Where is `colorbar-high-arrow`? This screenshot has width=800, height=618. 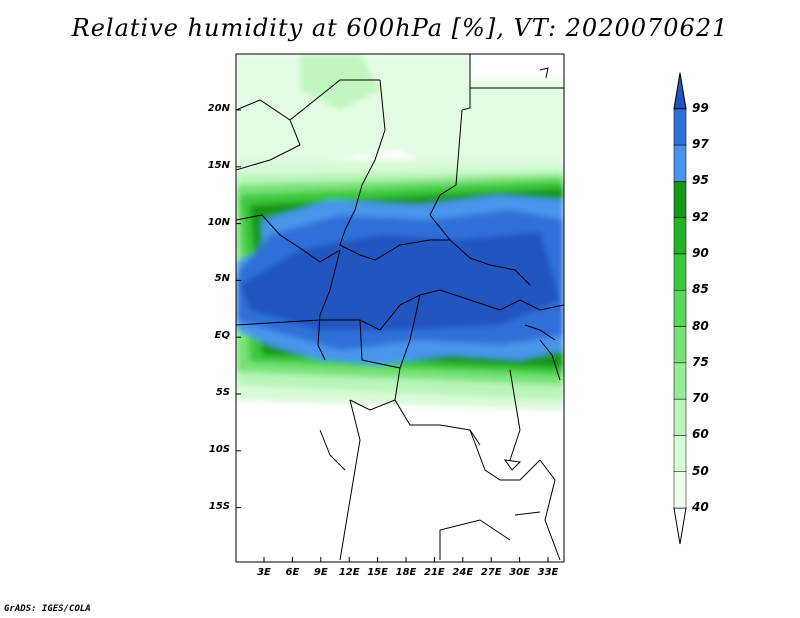
colorbar-high-arrow is located at coordinates (680, 91).